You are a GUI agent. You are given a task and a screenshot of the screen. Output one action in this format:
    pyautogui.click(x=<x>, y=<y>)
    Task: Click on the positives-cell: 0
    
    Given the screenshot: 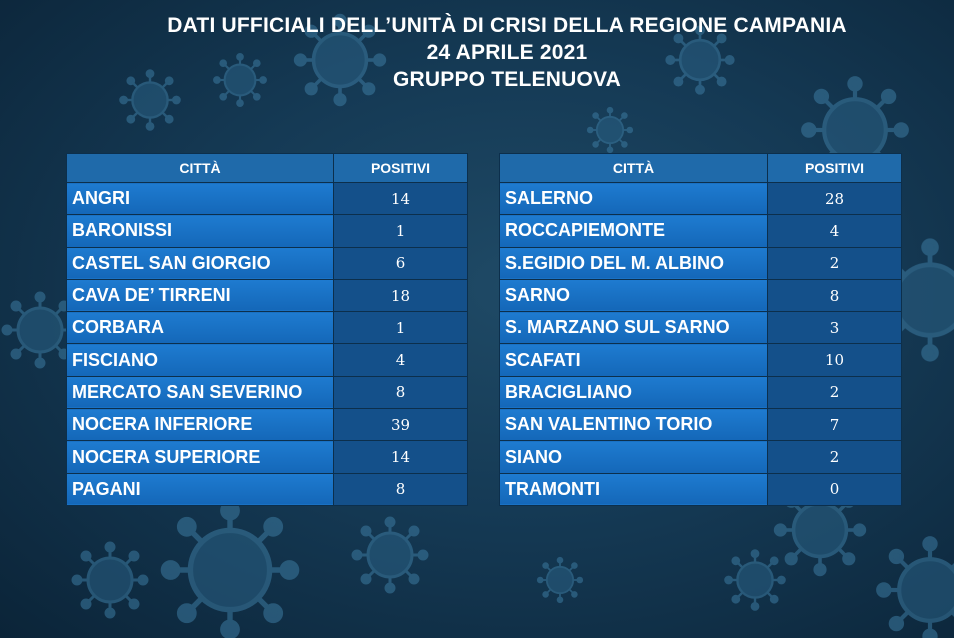 What is the action you would take?
    pyautogui.click(x=834, y=489)
    